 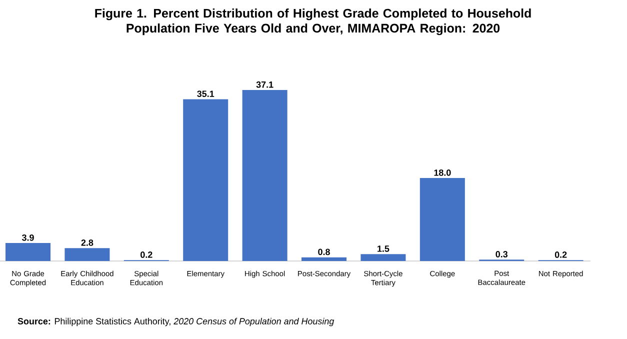 I want to click on data-label: 0.8, so click(x=324, y=252).